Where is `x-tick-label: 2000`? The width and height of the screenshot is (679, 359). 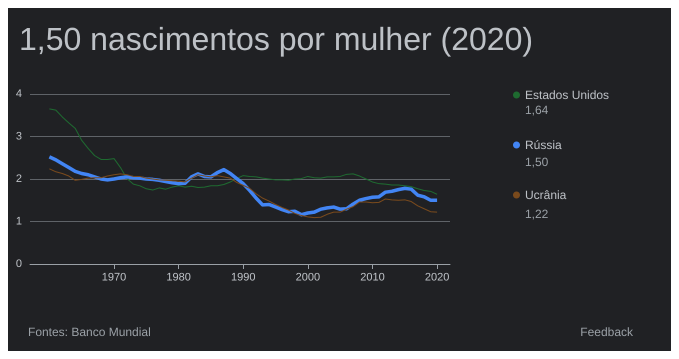
x-tick-label: 2000 is located at coordinates (308, 278).